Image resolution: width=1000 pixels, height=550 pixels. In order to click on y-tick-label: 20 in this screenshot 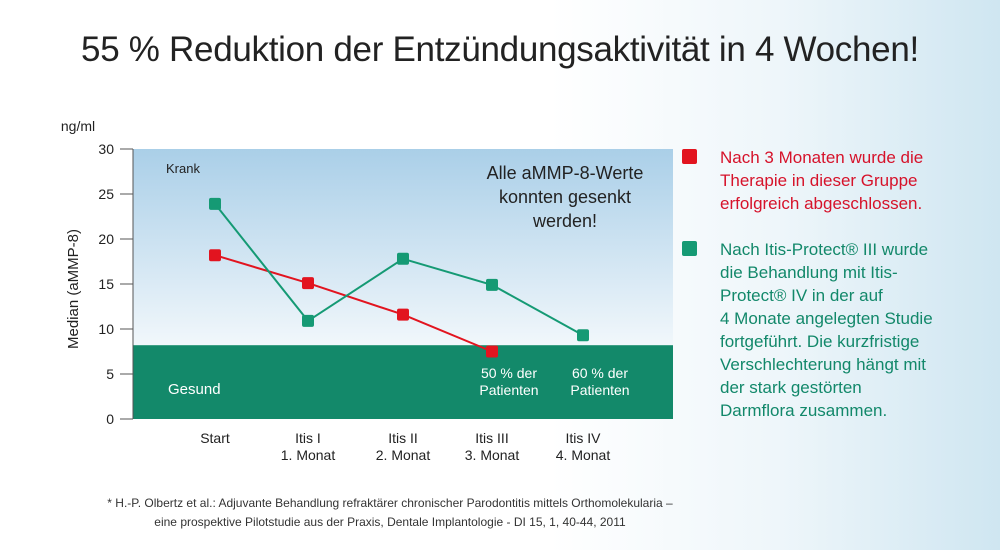, I will do `click(106, 239)`.